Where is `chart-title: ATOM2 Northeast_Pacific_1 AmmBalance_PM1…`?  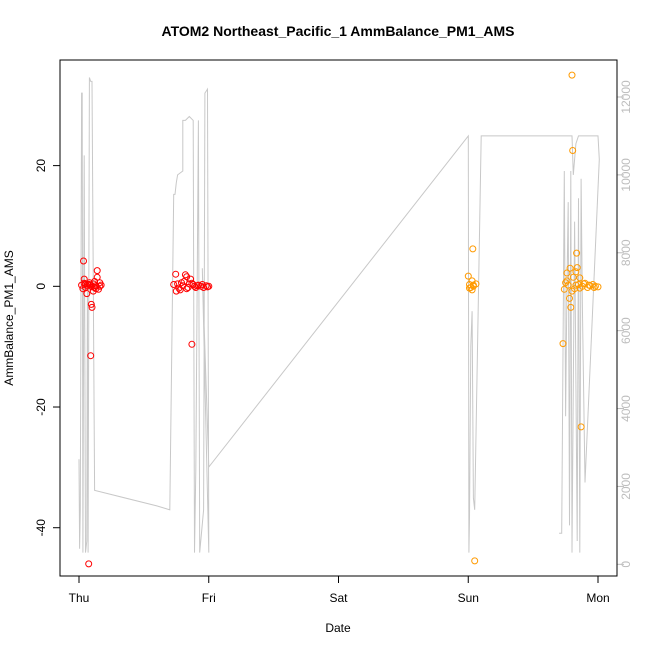
chart-title: ATOM2 Northeast_Pacific_1 AmmBalance_PM1… is located at coordinates (338, 31).